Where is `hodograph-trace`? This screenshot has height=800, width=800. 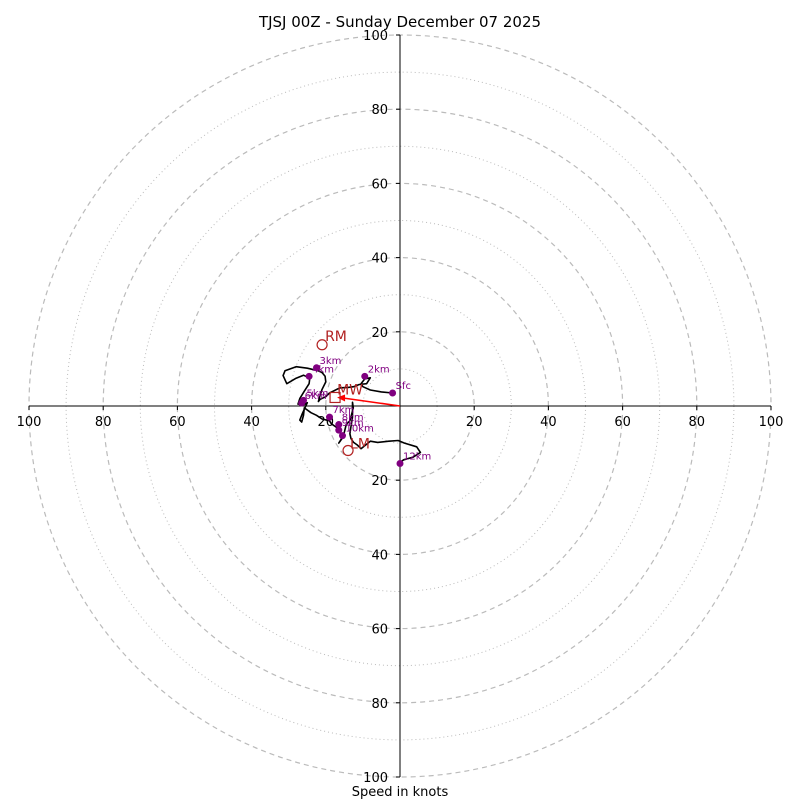
hodograph-trace is located at coordinates (352, 415).